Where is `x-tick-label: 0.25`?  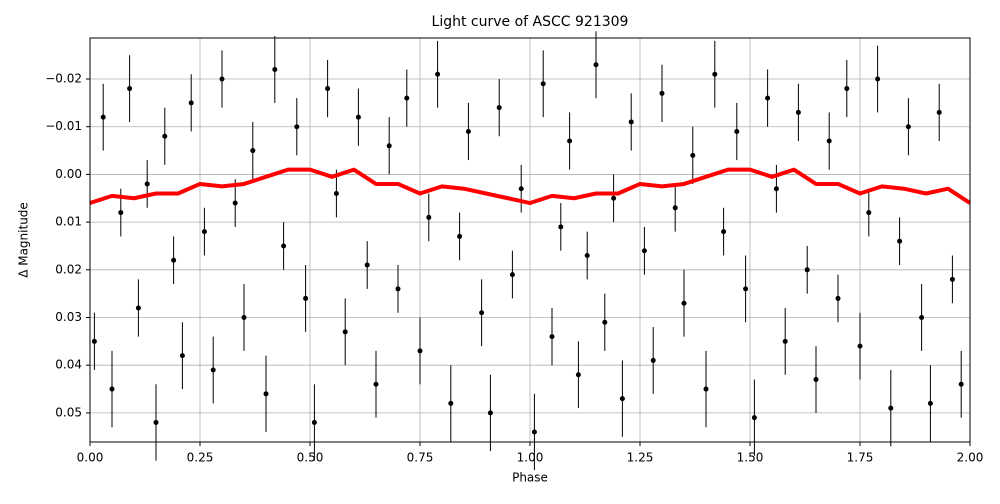 x-tick-label: 0.25 is located at coordinates (200, 458).